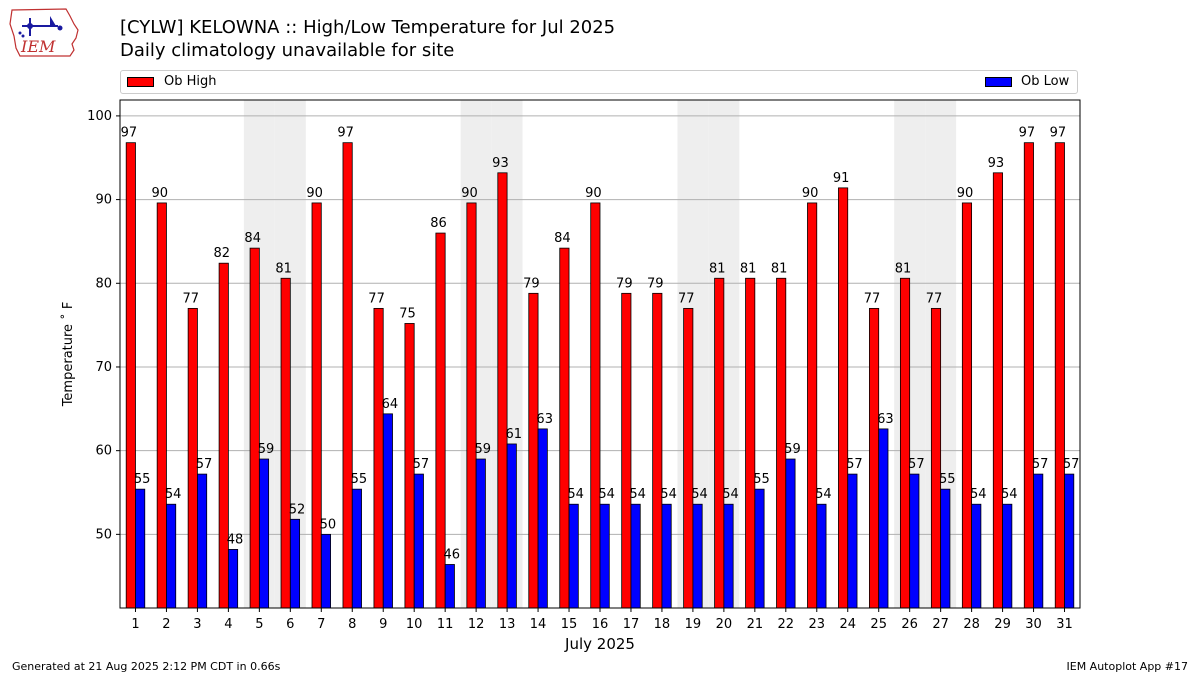  Describe the element at coordinates (221, 253) in the screenshot. I see `data-label-high: 82` at that location.